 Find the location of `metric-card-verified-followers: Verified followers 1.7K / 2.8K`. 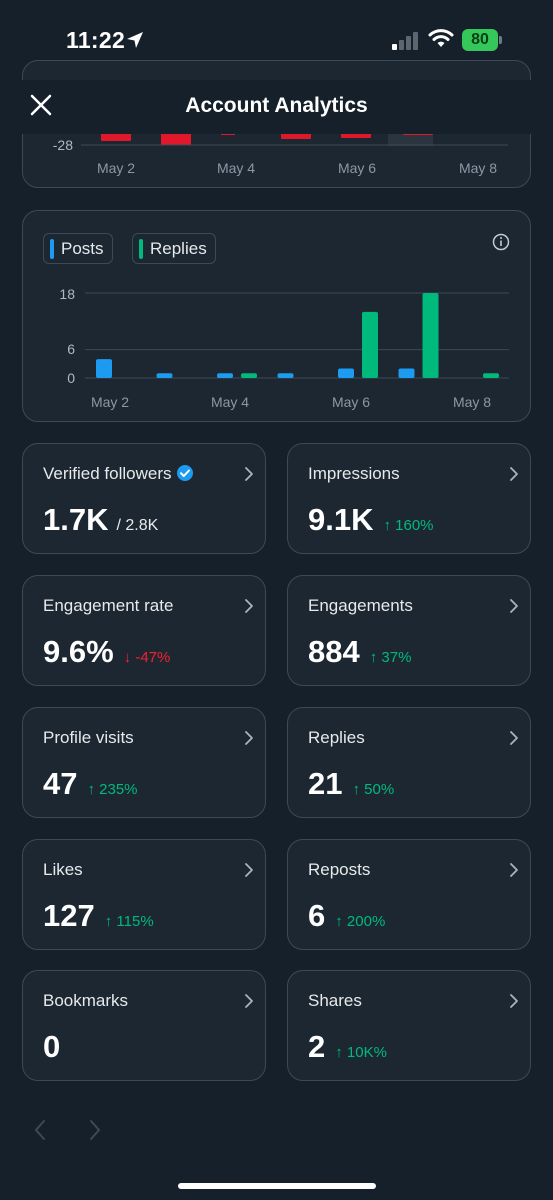

metric-card-verified-followers: Verified followers 1.7K / 2.8K is located at coordinates (144, 498).